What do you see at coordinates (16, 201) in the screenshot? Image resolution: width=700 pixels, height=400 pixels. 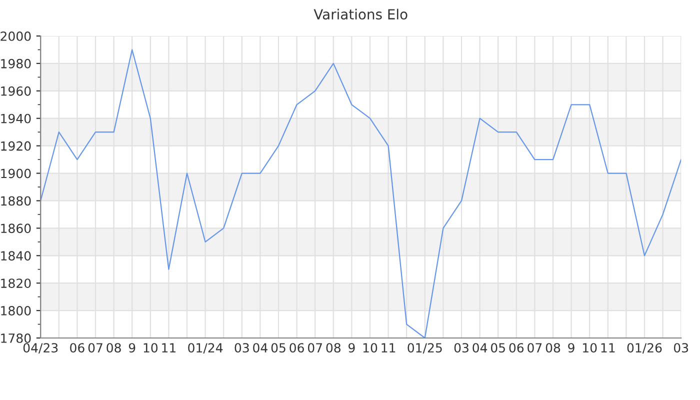 I see `y-tick-label: 1880` at bounding box center [16, 201].